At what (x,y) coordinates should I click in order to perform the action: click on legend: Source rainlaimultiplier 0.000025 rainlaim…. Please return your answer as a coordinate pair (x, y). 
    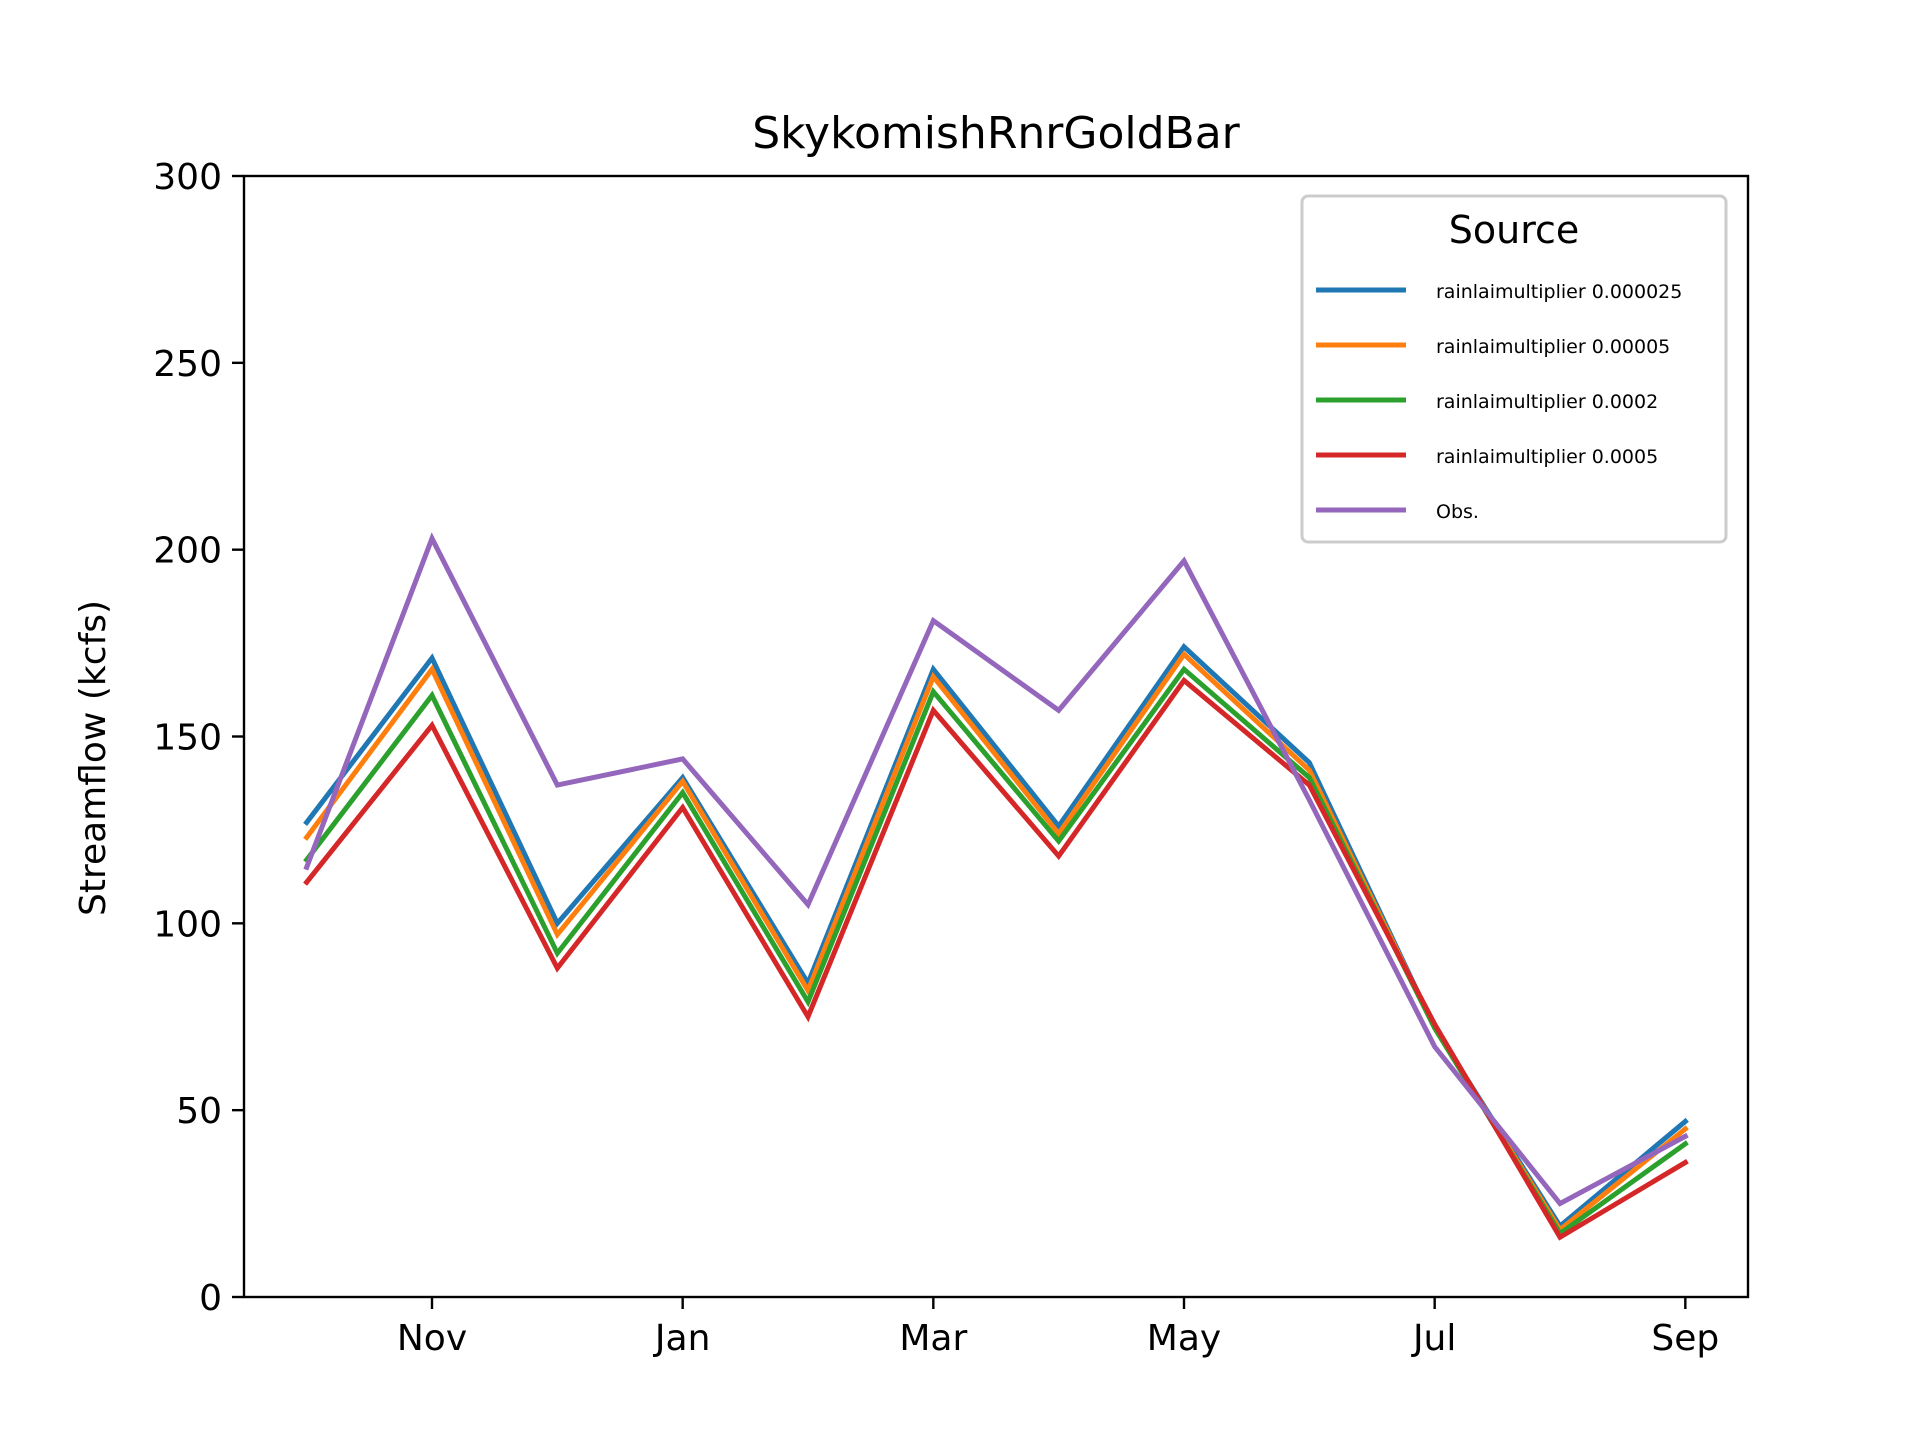
    Looking at the image, I should click on (1514, 369).